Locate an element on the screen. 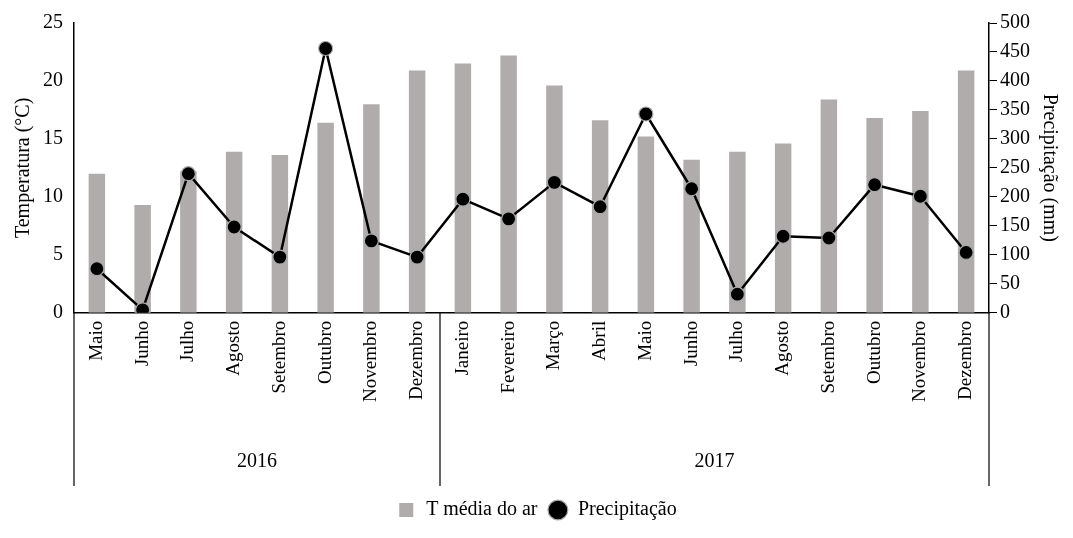 Image resolution: width=1073 pixels, height=538 pixels. y-tick-label: 25 is located at coordinates (53, 21).